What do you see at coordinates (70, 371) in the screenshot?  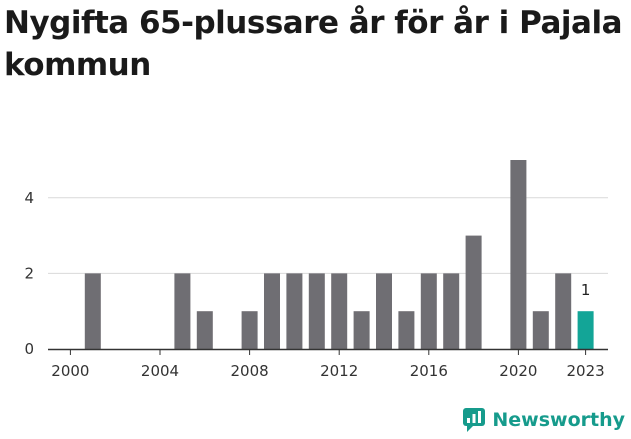 I see `x-tick-label: 2000` at bounding box center [70, 371].